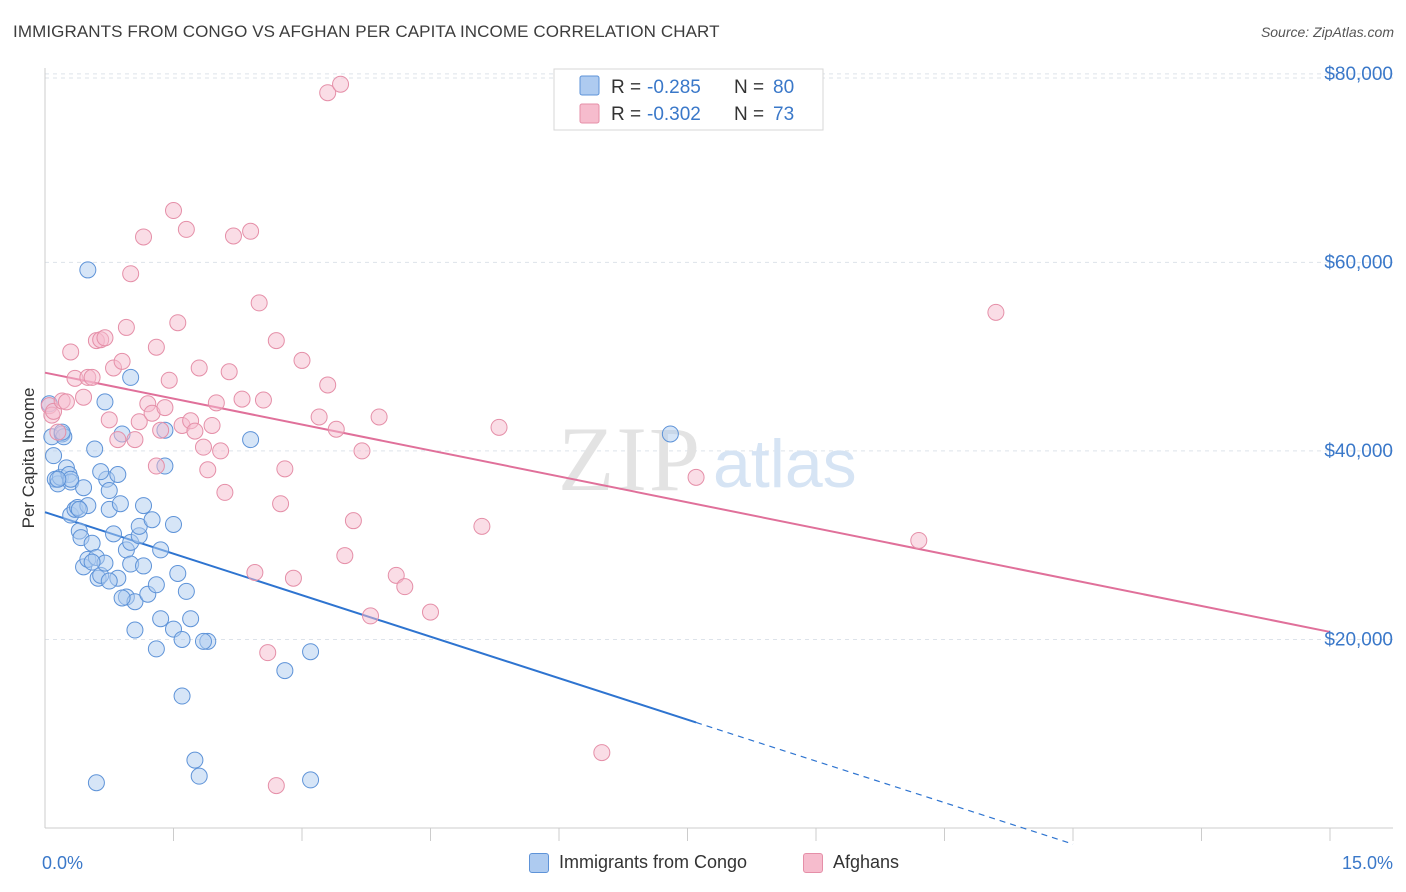 The image size is (1406, 892). What do you see at coordinates (630, 459) in the screenshot?
I see `watermark-zip: ZIP` at bounding box center [630, 459].